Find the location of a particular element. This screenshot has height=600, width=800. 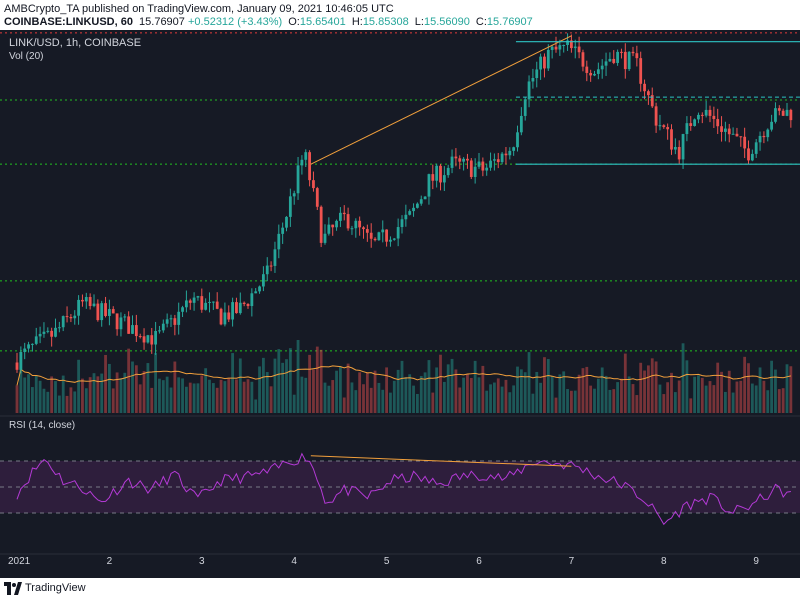

chart-footer: TradingView is located at coordinates (400, 589).